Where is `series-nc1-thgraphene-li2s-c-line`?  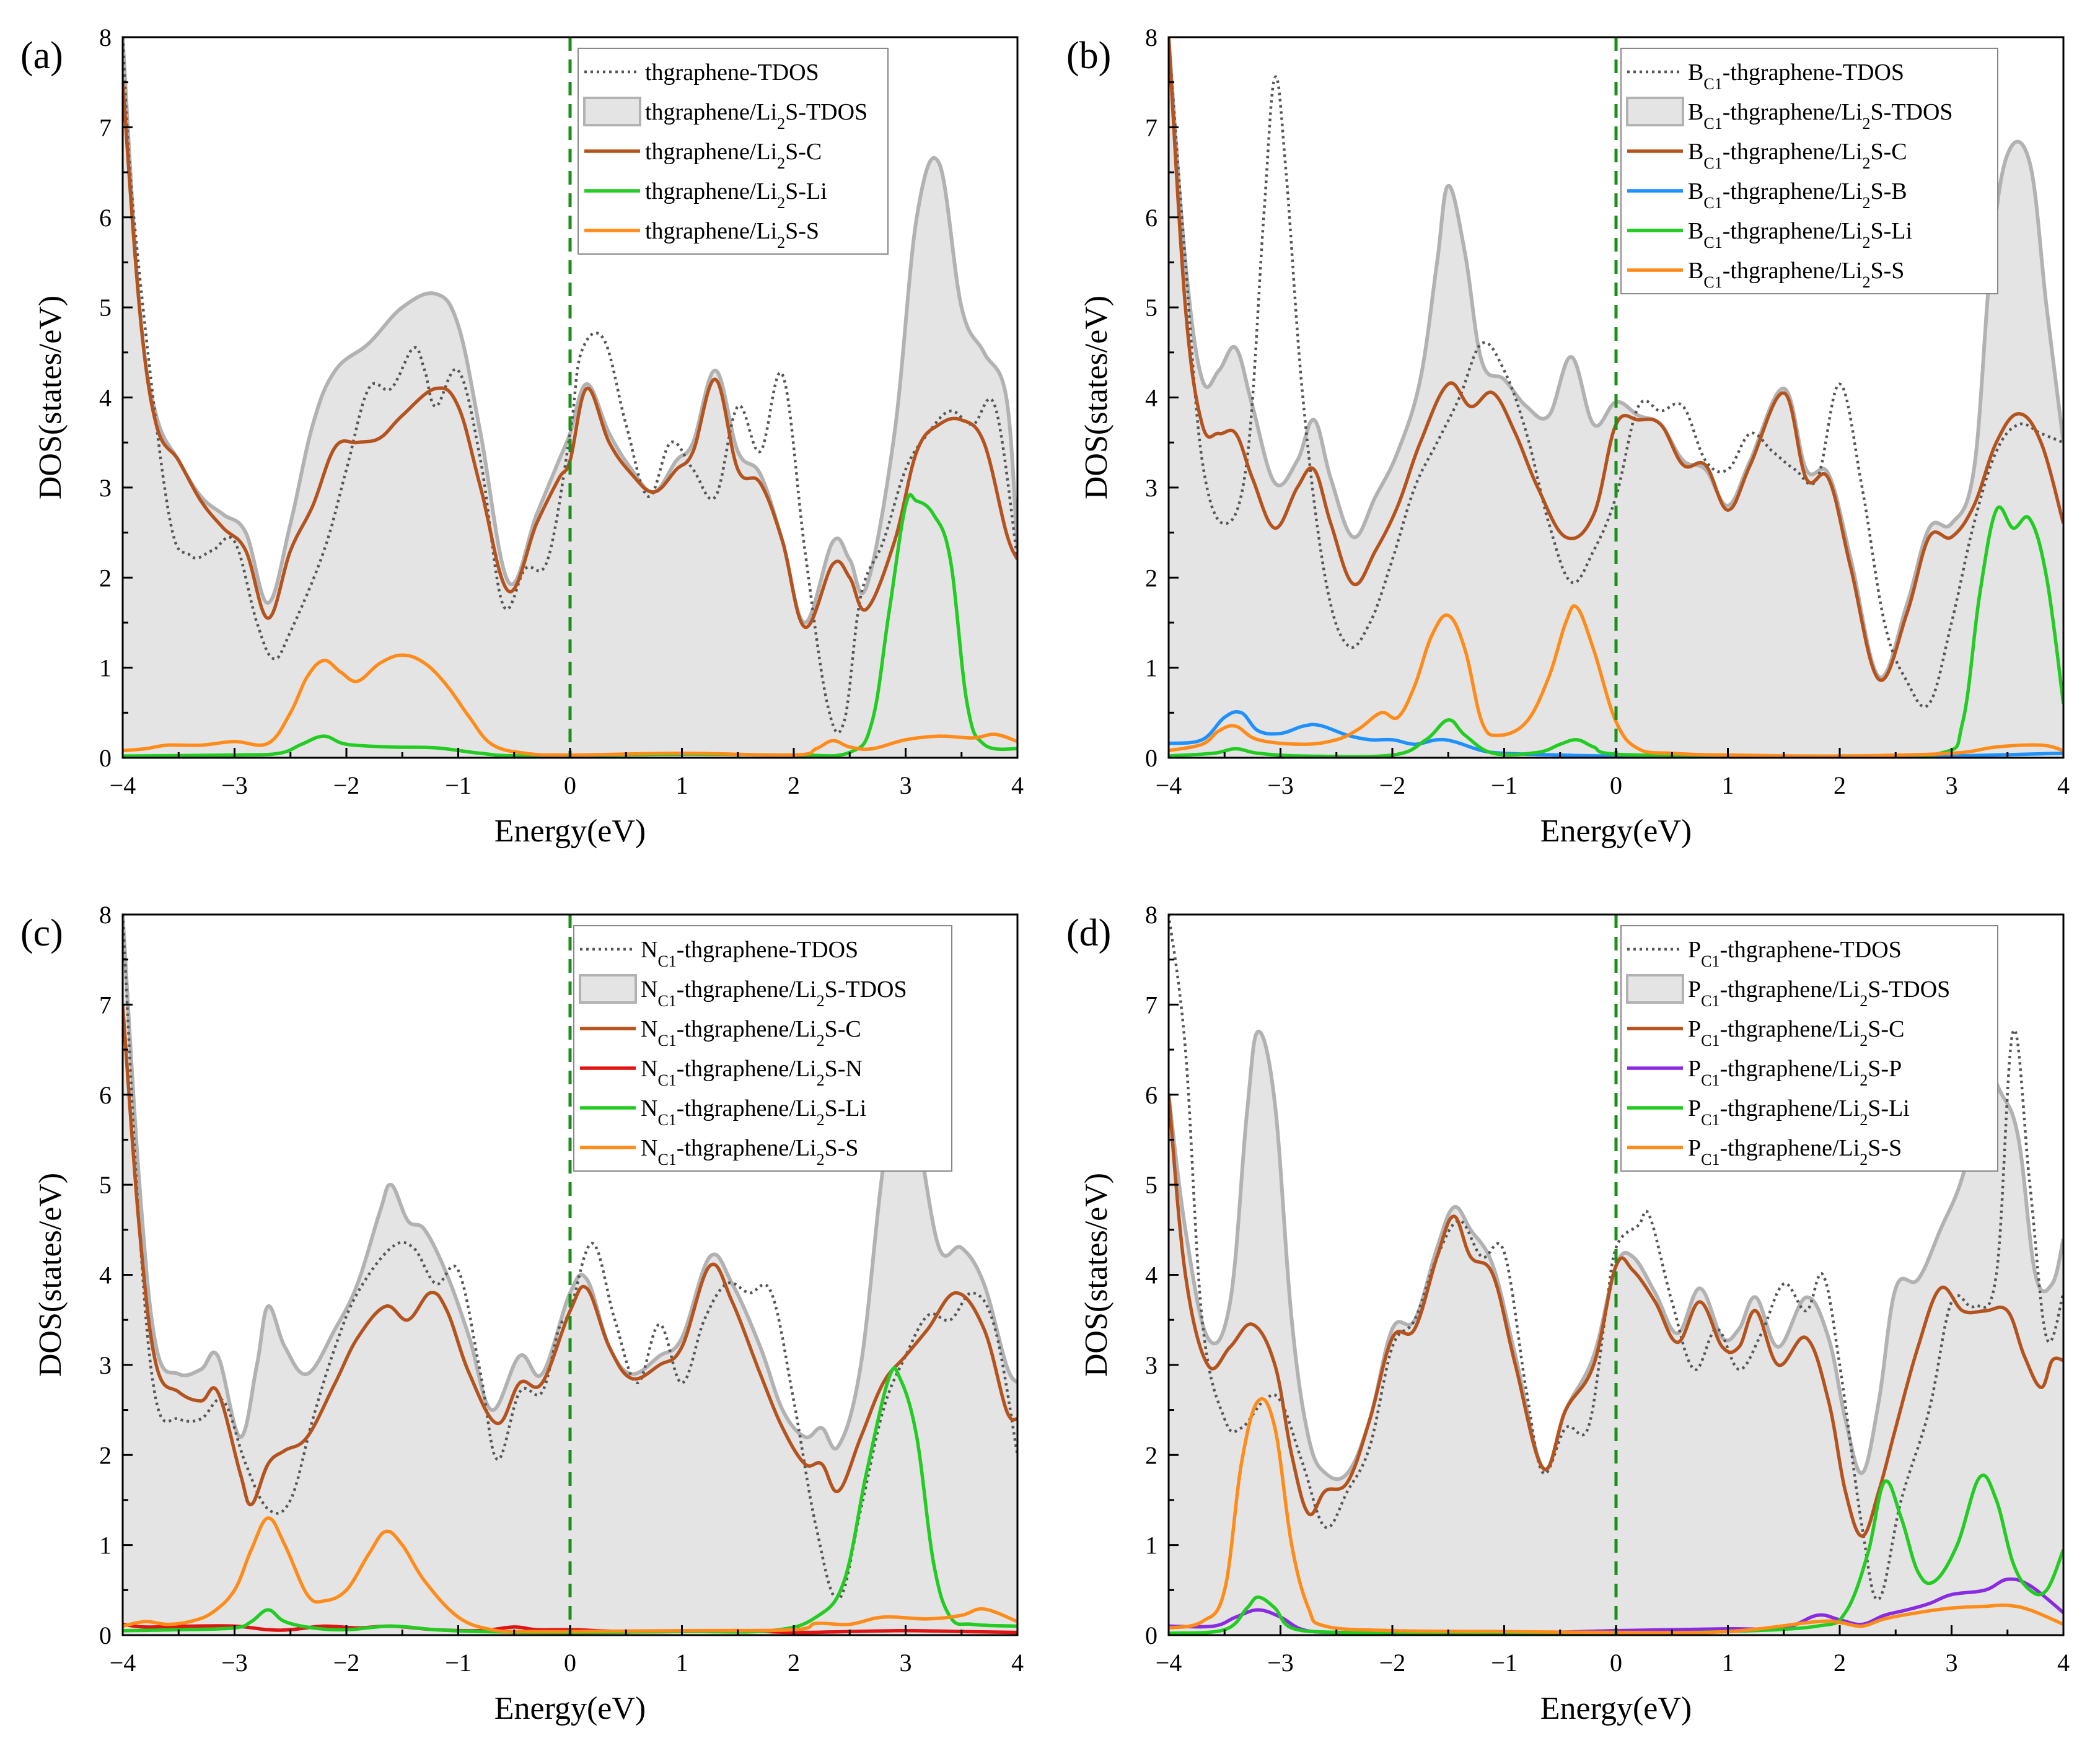 series-nc1-thgraphene-li2s-c-line is located at coordinates (570, 1255).